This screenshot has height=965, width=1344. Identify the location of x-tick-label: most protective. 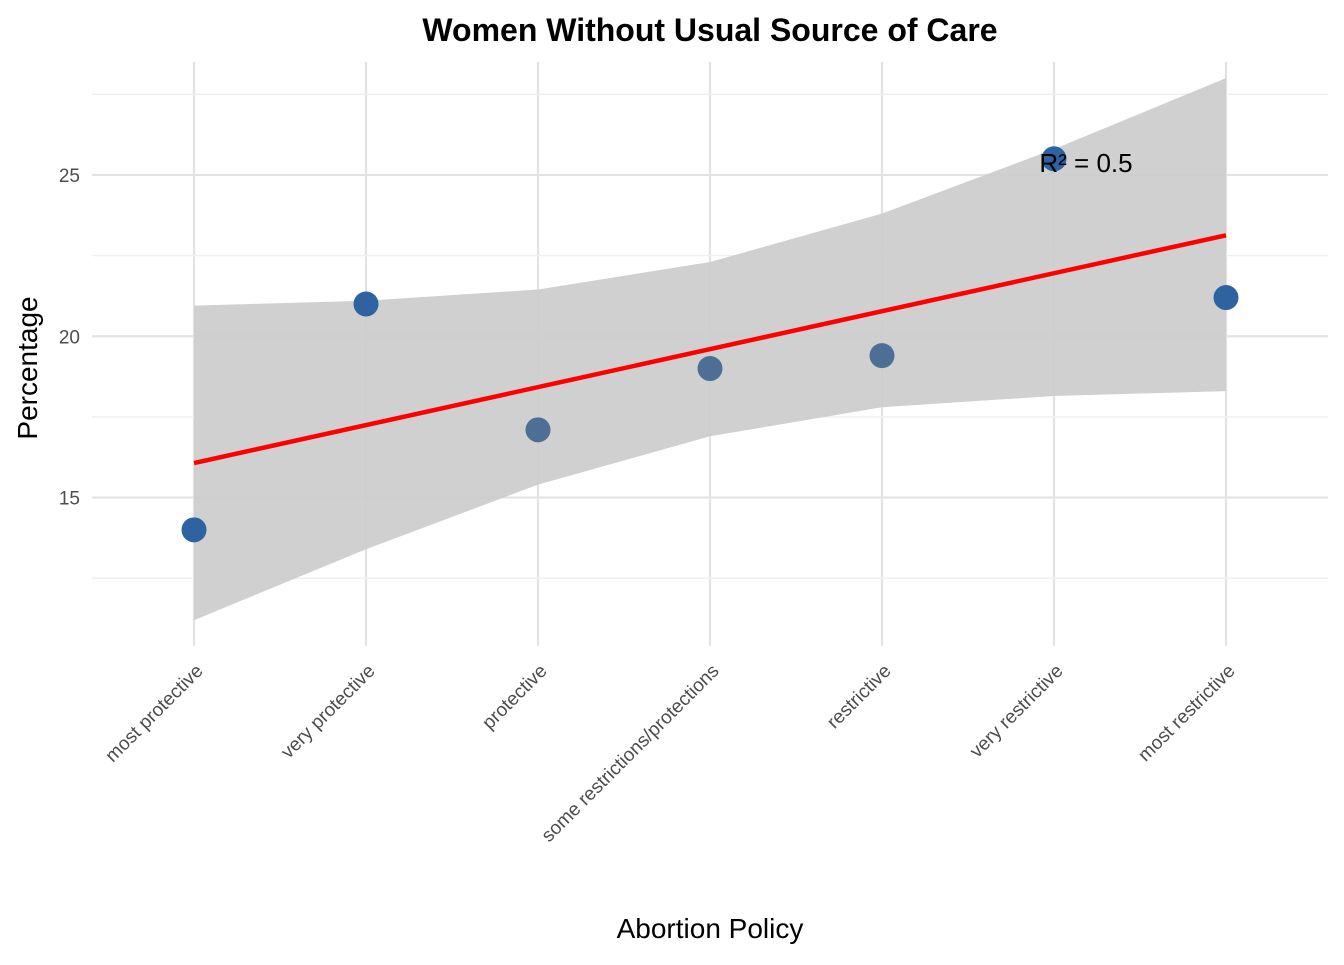
(155, 714).